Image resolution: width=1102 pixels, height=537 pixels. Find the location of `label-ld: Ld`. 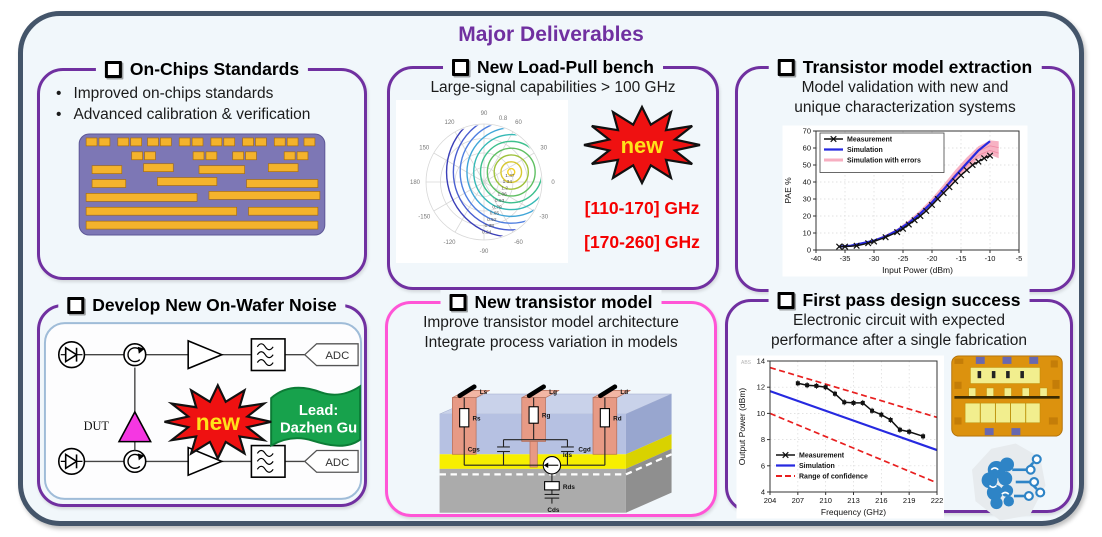

label-ld: Ld is located at coordinates (624, 392).